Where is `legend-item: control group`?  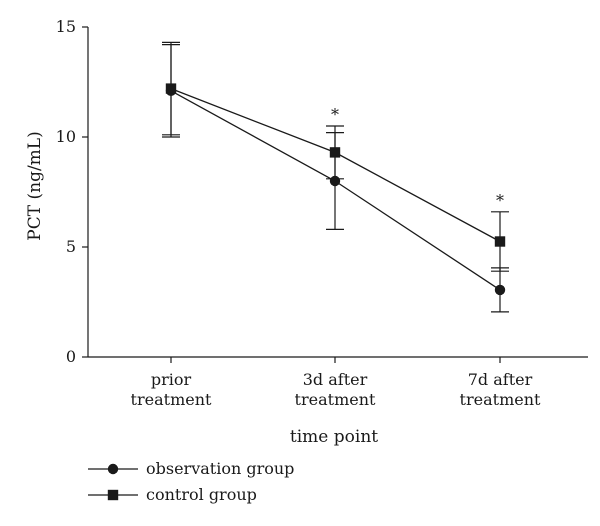
legend-item: control group is located at coordinates (172, 494).